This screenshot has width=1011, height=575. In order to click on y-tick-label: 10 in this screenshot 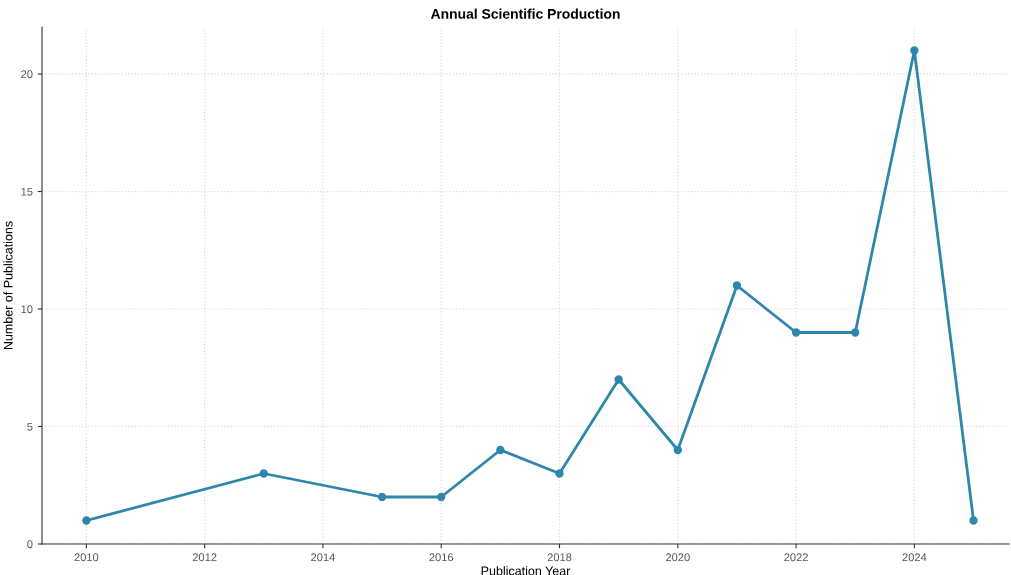, I will do `click(27, 309)`.